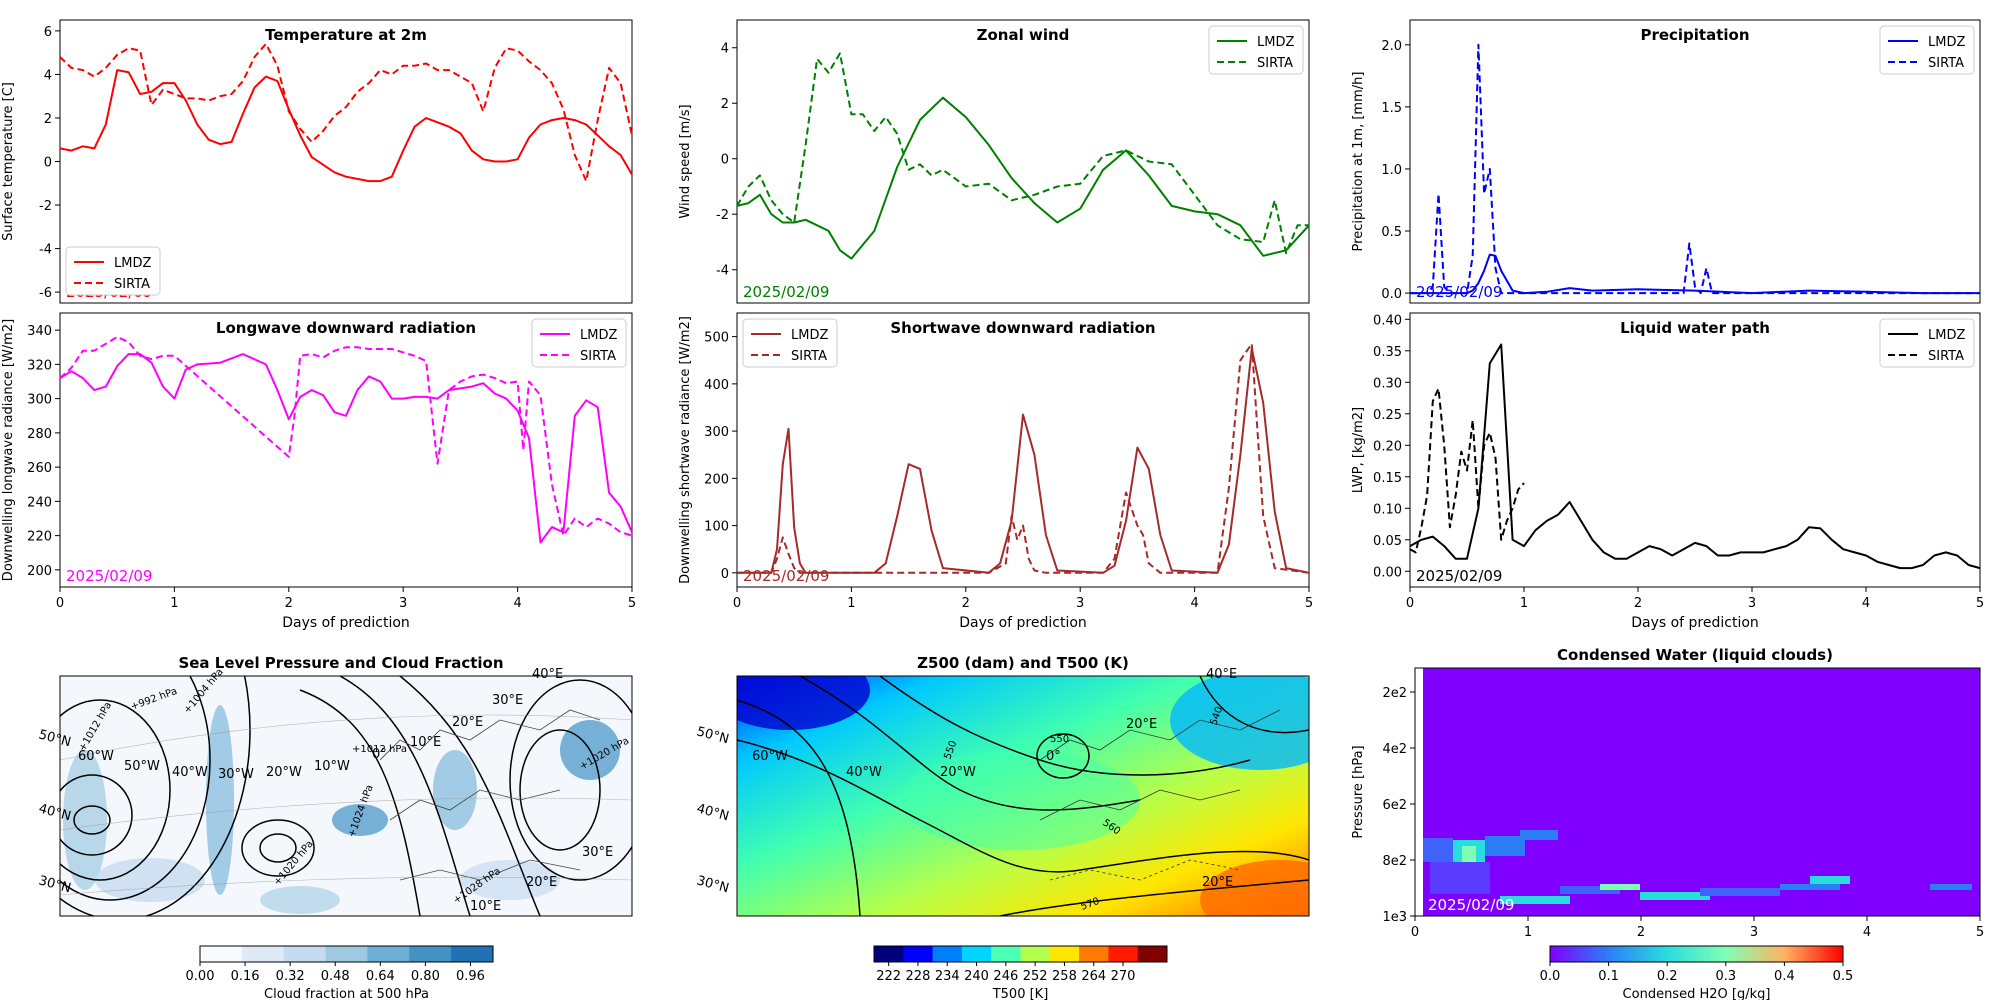 The width and height of the screenshot is (2000, 1000). What do you see at coordinates (109, 576) in the screenshot?
I see `date-stamp: 2025/02/09` at bounding box center [109, 576].